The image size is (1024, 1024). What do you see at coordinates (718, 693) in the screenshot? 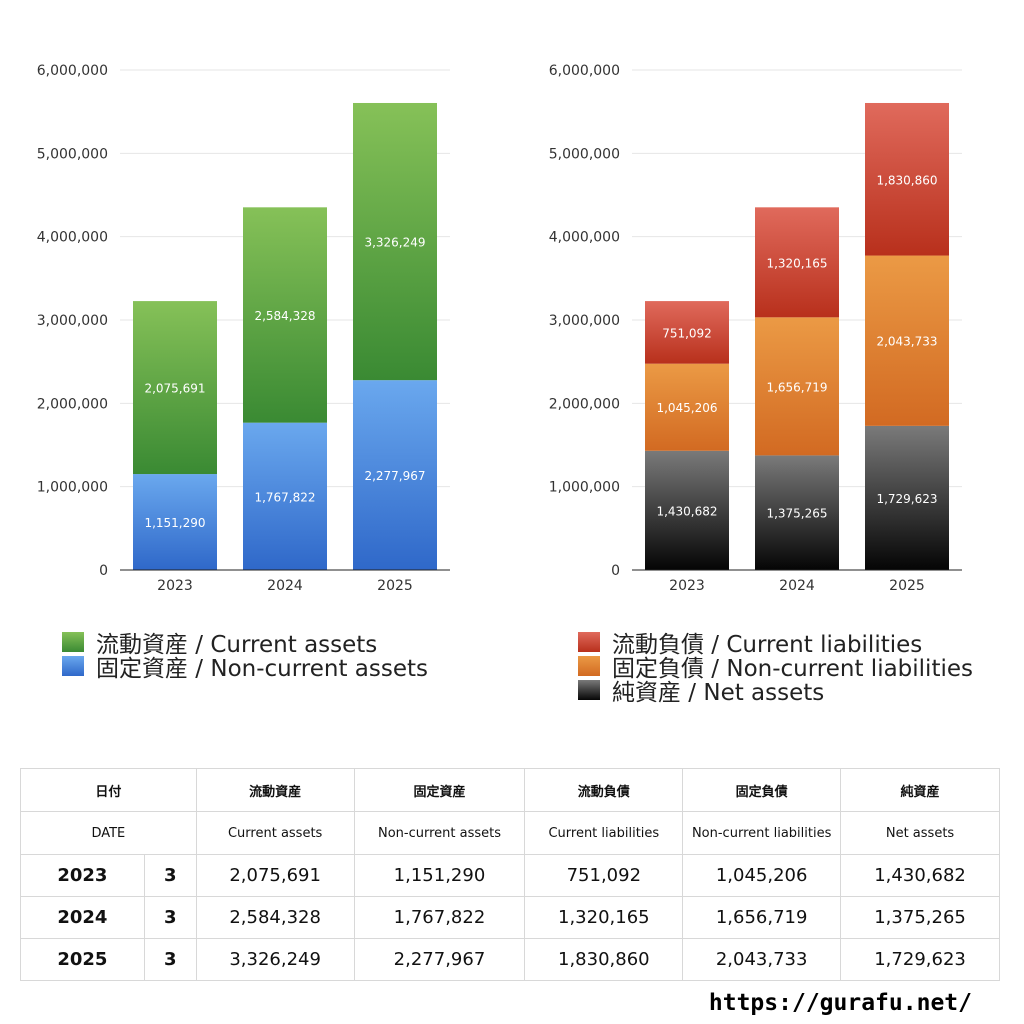
I see `legend-label: 純資産 / Net assets` at bounding box center [718, 693].